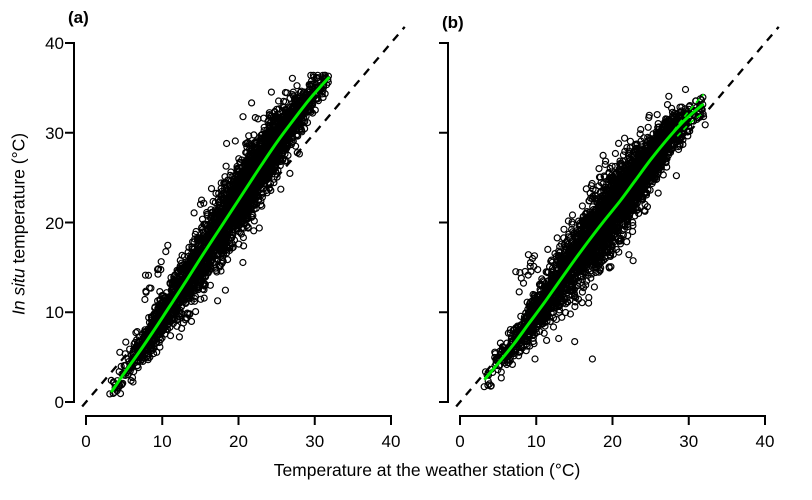 The image size is (812, 500). Describe the element at coordinates (536, 441) in the screenshot. I see `x-tick-label-b-10: 10` at that location.